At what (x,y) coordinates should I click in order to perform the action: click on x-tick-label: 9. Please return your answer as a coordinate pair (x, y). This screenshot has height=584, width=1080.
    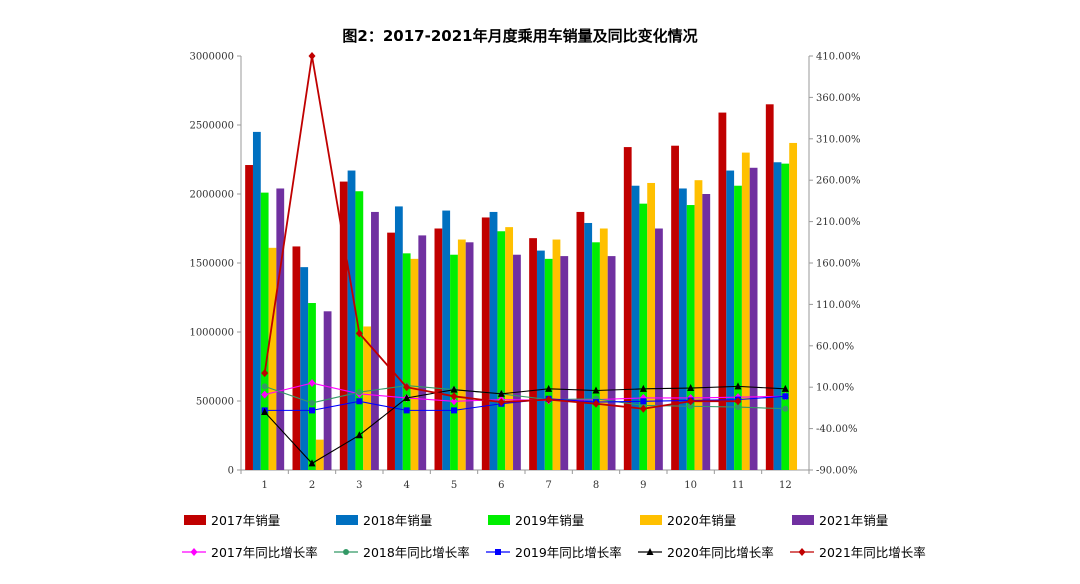
    Looking at the image, I should click on (643, 485).